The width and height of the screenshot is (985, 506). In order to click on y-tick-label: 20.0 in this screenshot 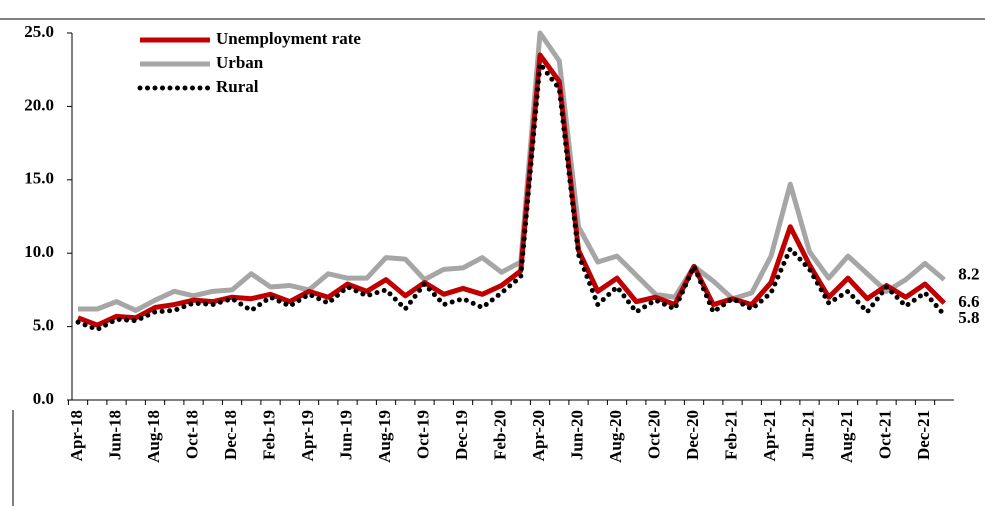, I will do `click(39, 104)`.